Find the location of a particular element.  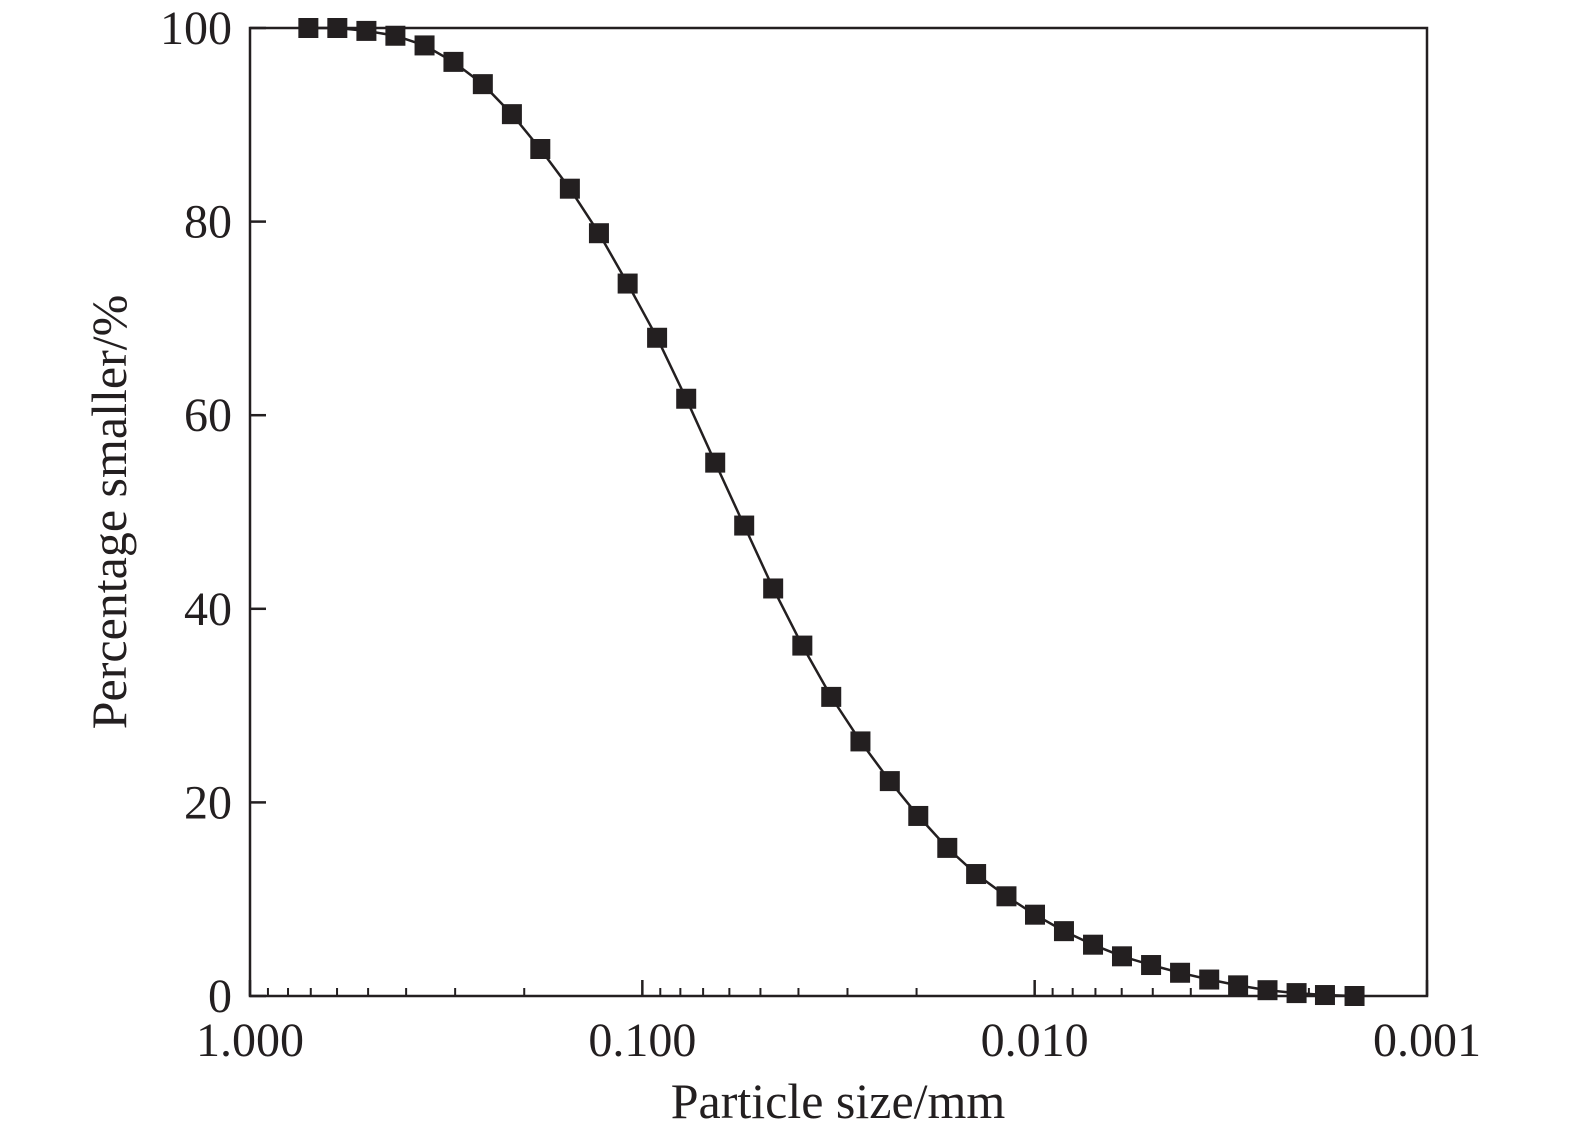

x-tick-label: 0.100 is located at coordinates (642, 1040).